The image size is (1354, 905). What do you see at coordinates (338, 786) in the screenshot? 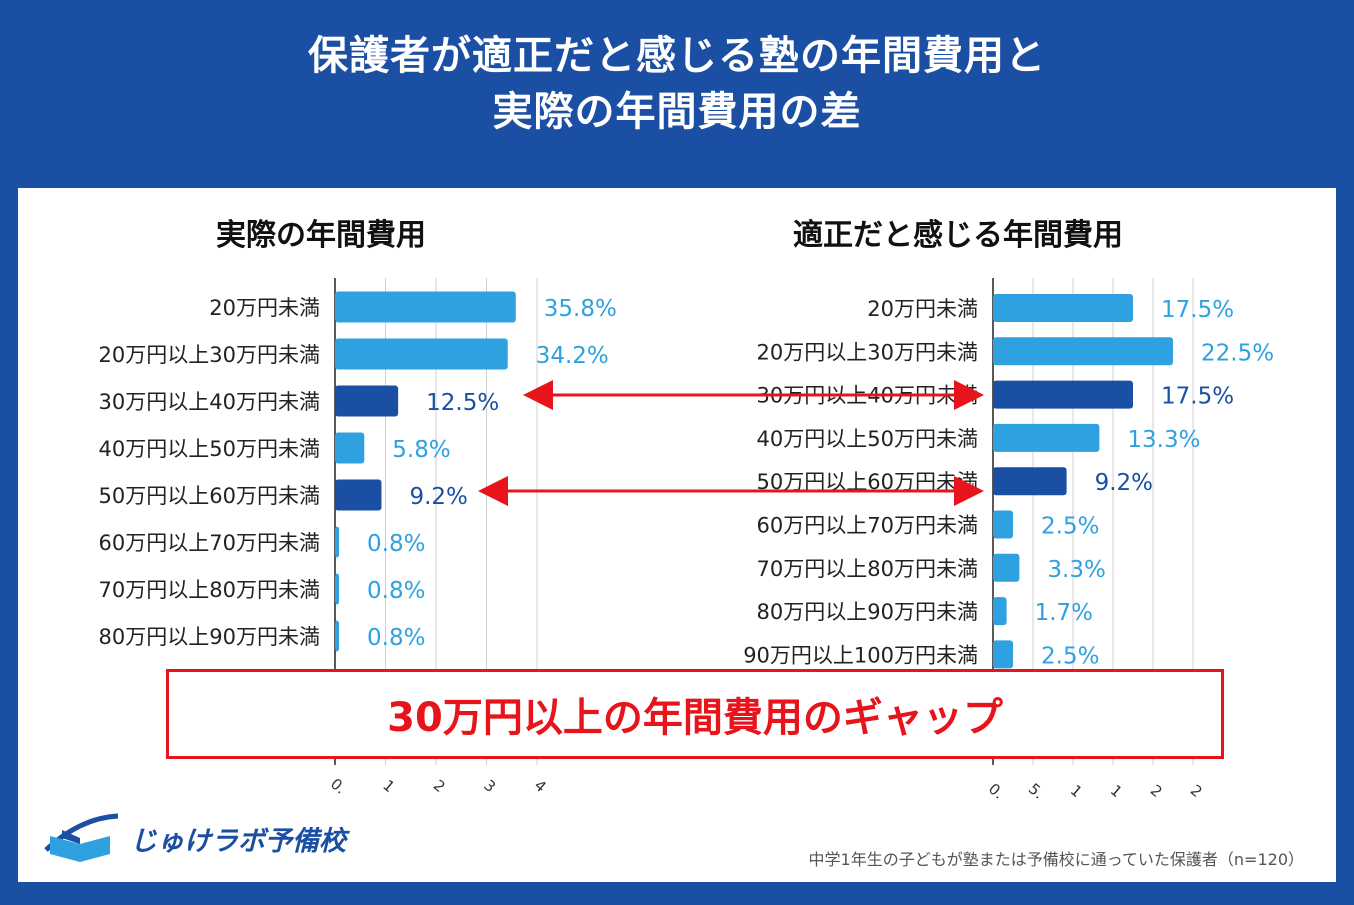
I see `x-tick-label-0-0: 0.` at bounding box center [338, 786].